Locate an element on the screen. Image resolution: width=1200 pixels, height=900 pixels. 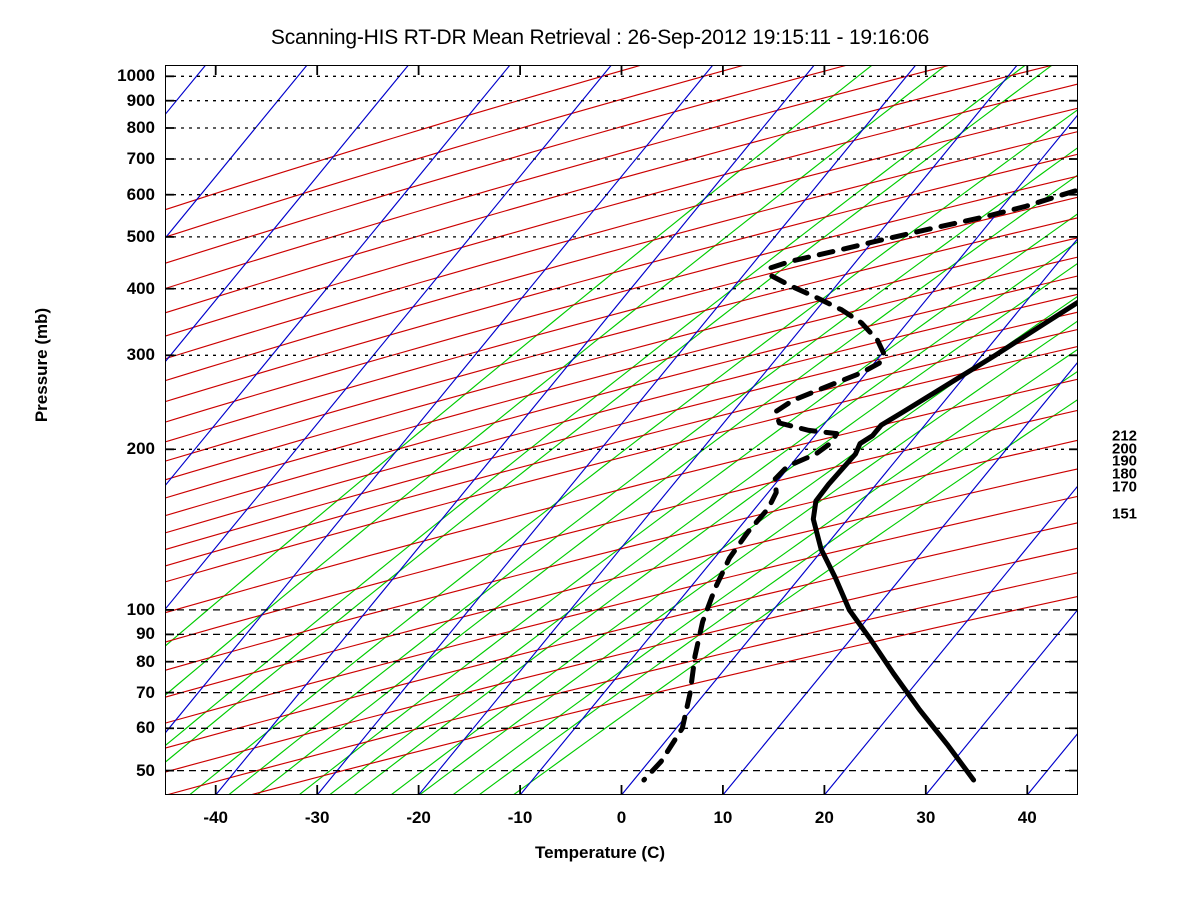
y-tick-label: 200 is located at coordinates (140, 449).